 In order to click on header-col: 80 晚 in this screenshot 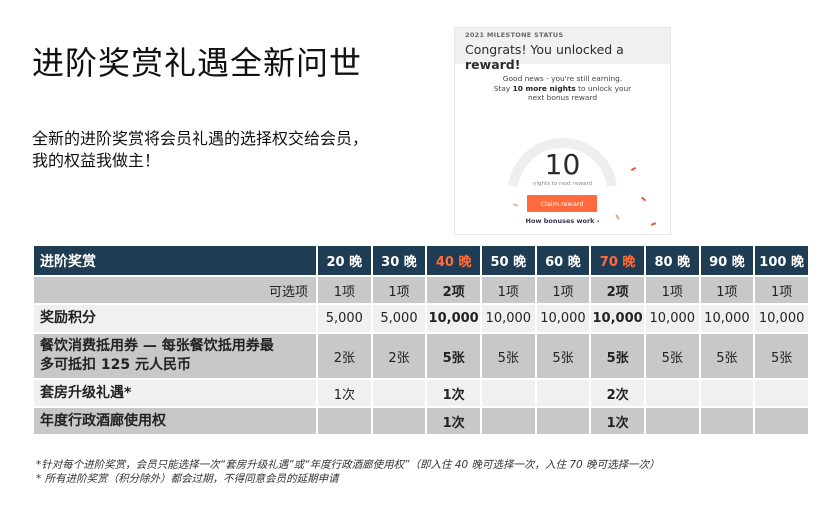, I will do `click(672, 261)`.